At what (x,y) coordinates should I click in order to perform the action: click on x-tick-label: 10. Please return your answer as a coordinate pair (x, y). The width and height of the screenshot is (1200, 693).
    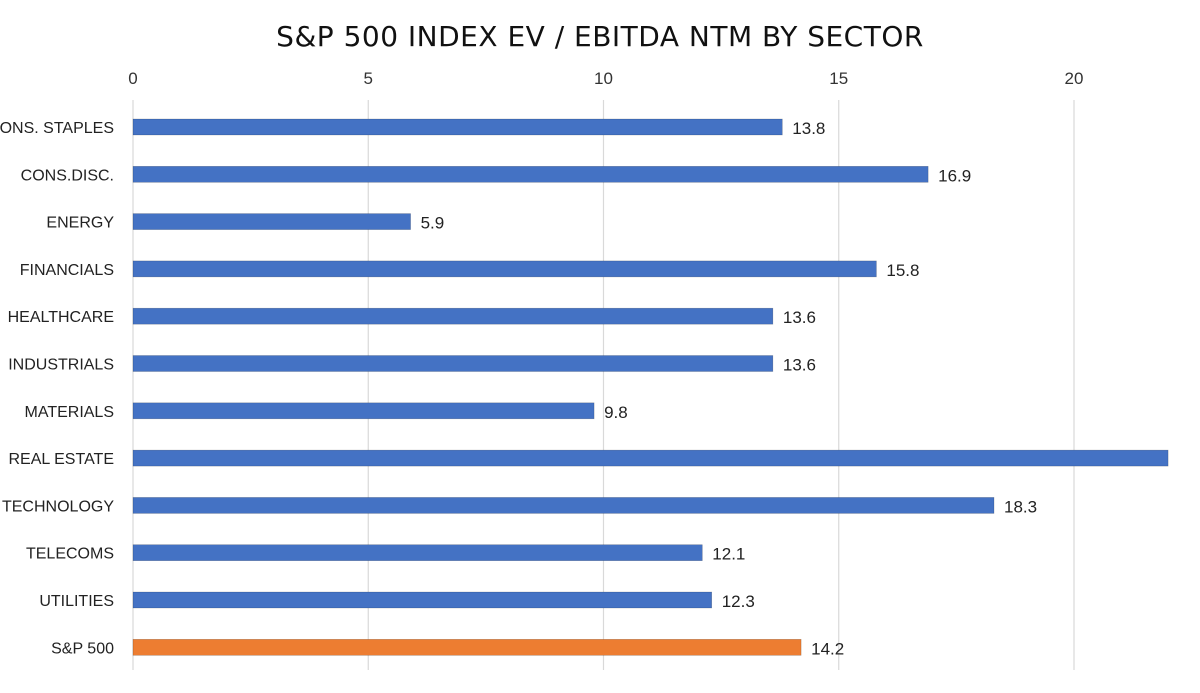
    Looking at the image, I should click on (603, 78).